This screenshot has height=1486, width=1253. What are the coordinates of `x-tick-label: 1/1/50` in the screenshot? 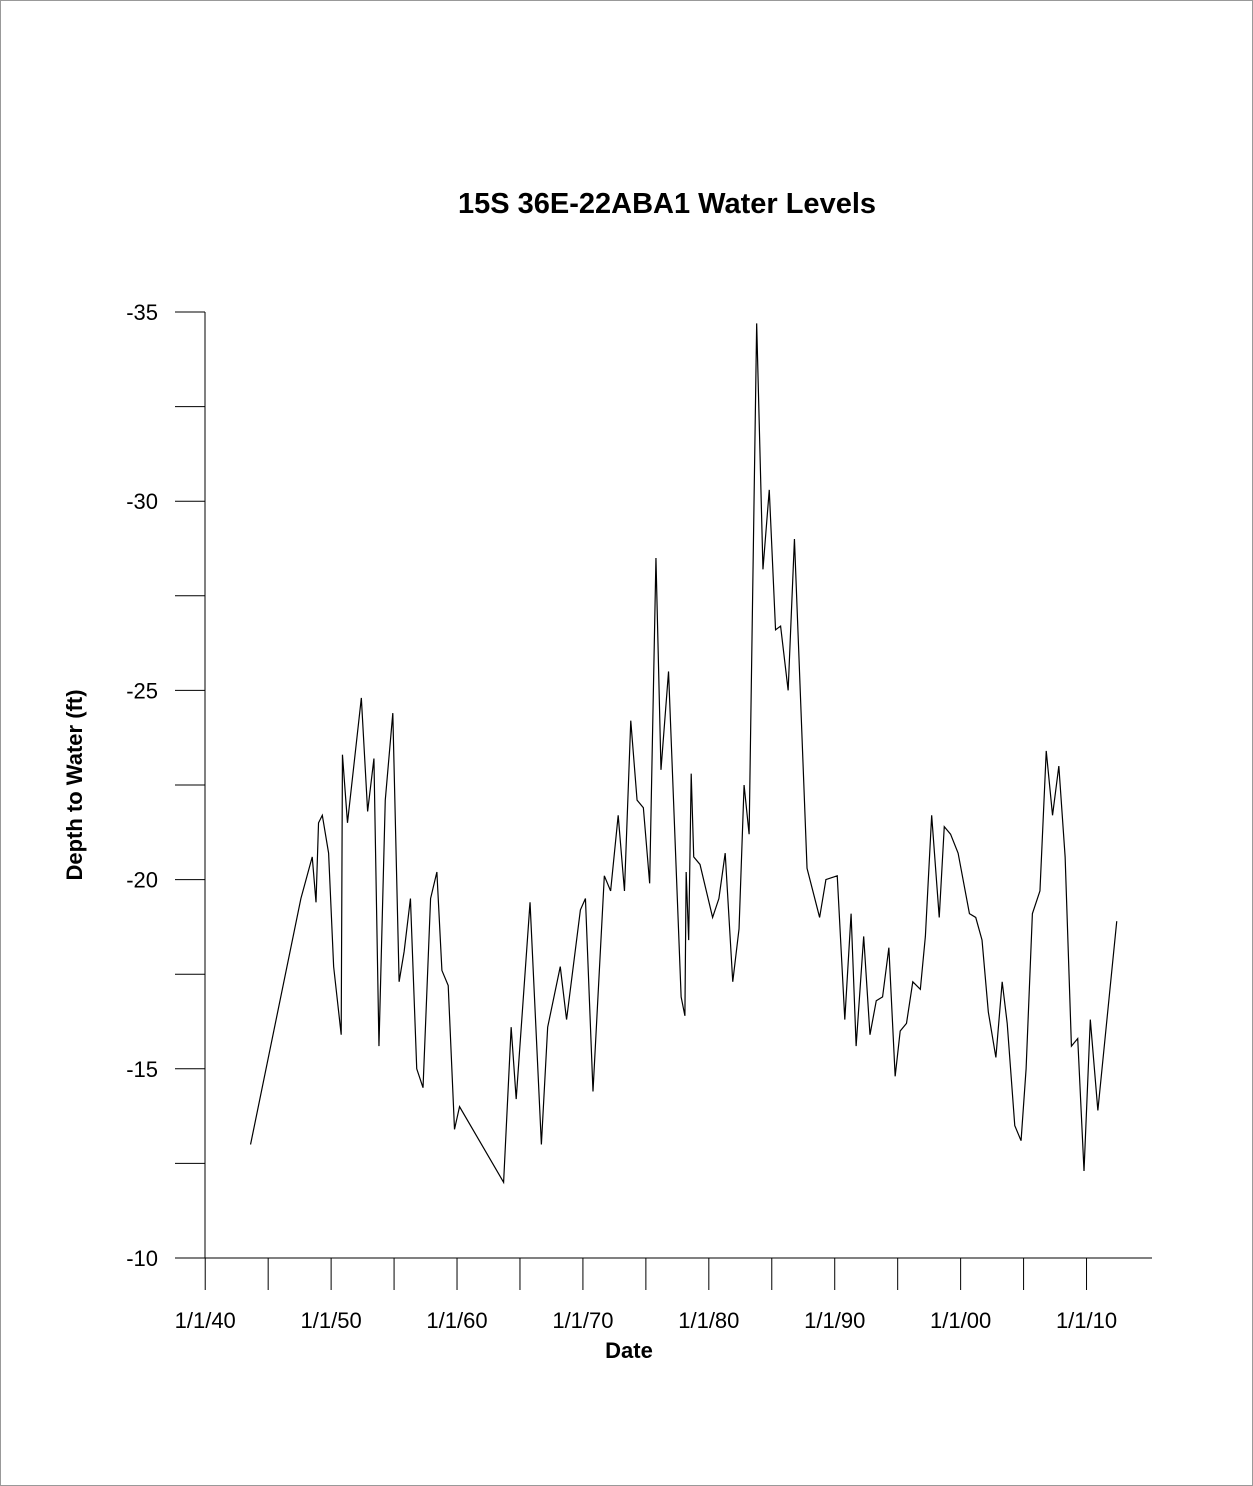 It's located at (331, 1320).